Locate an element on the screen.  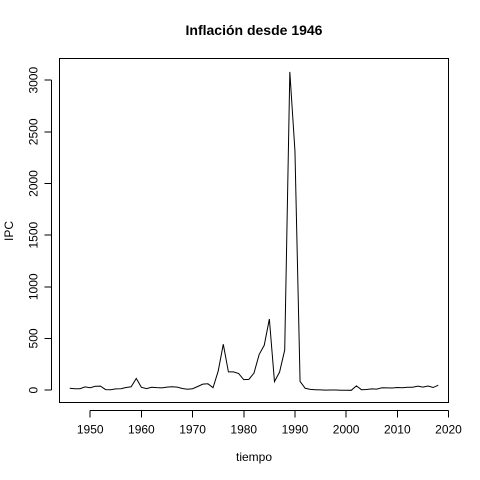
x-tick-label: 1960 is located at coordinates (141, 430).